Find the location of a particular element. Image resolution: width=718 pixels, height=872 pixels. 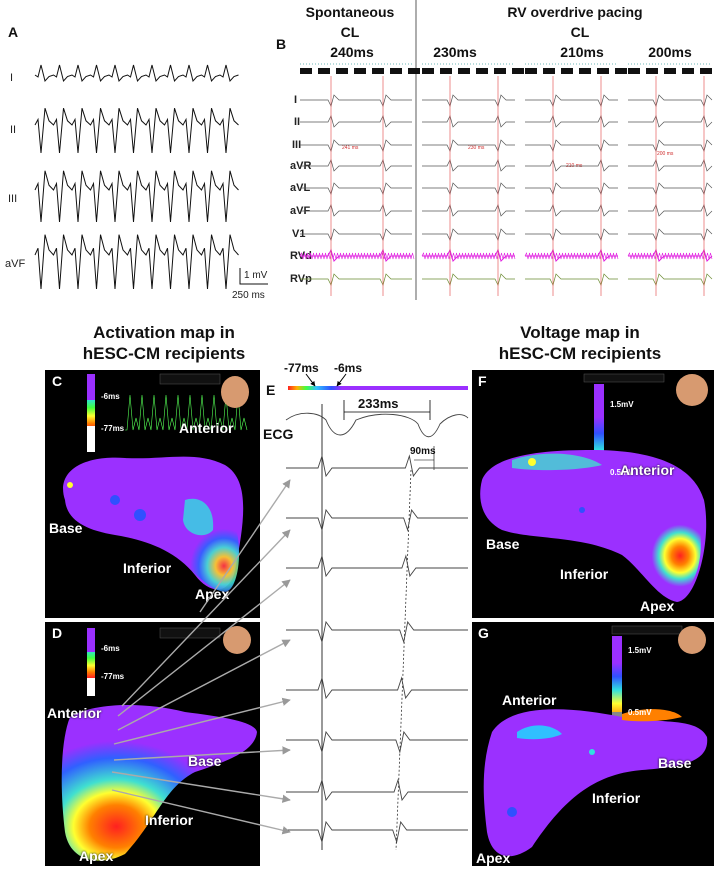

panel-a-lead-iii: III is located at coordinates (13, 199).